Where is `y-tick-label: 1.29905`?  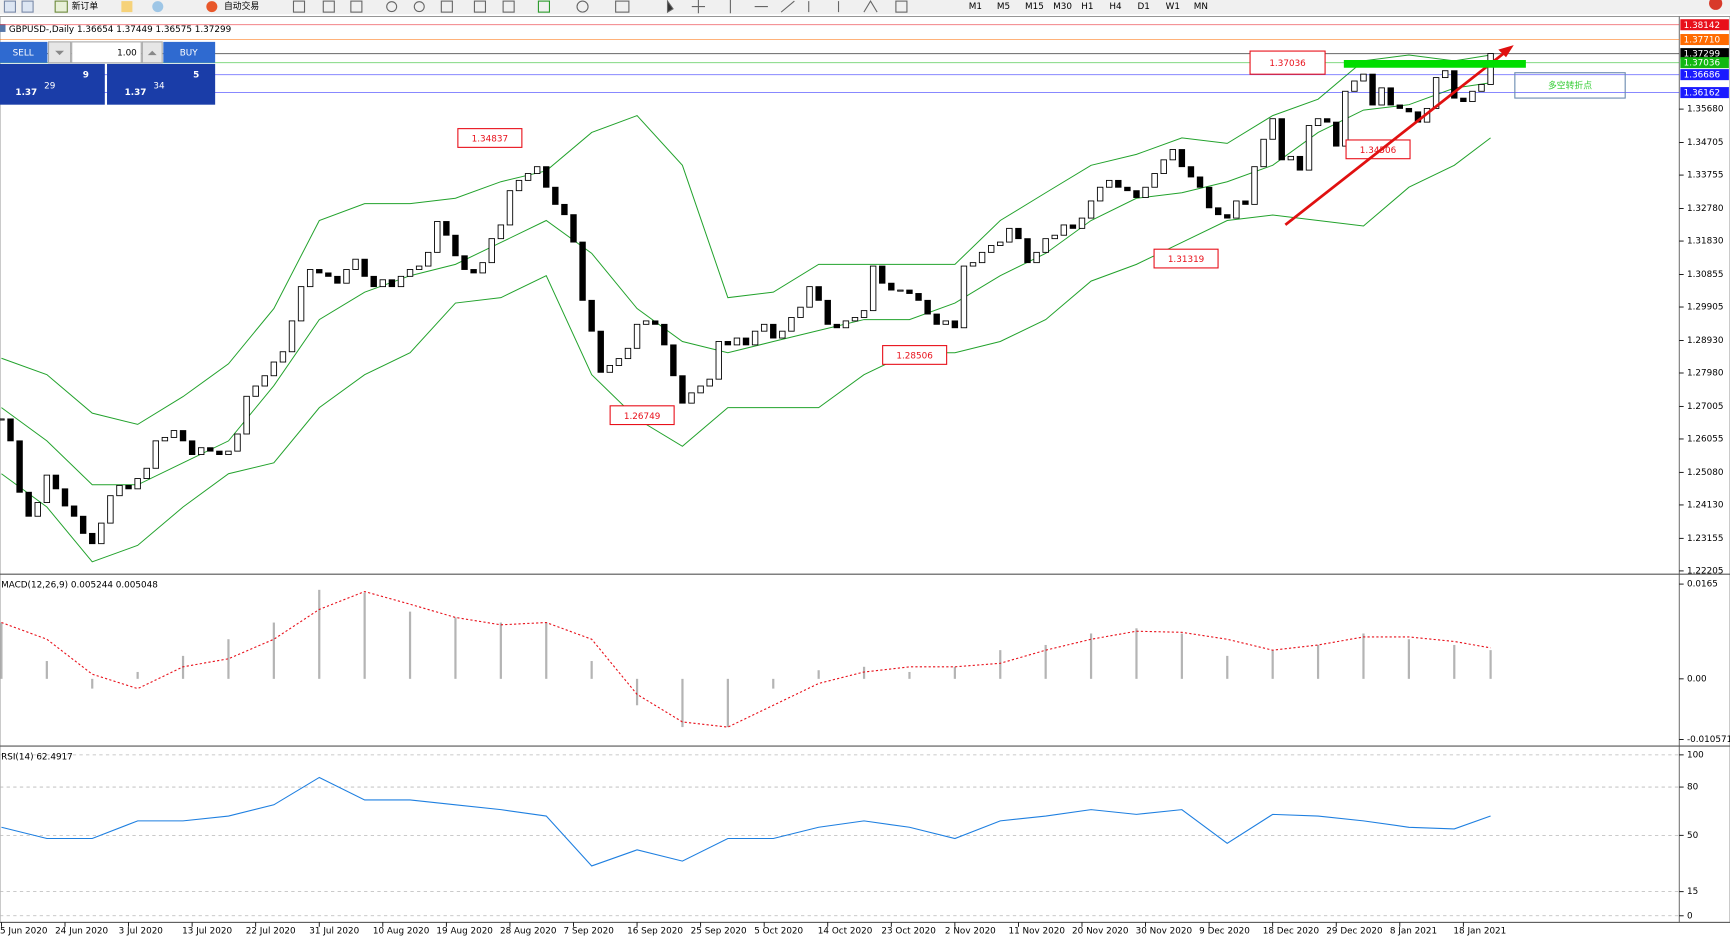
y-tick-label: 1.29905 is located at coordinates (1705, 308).